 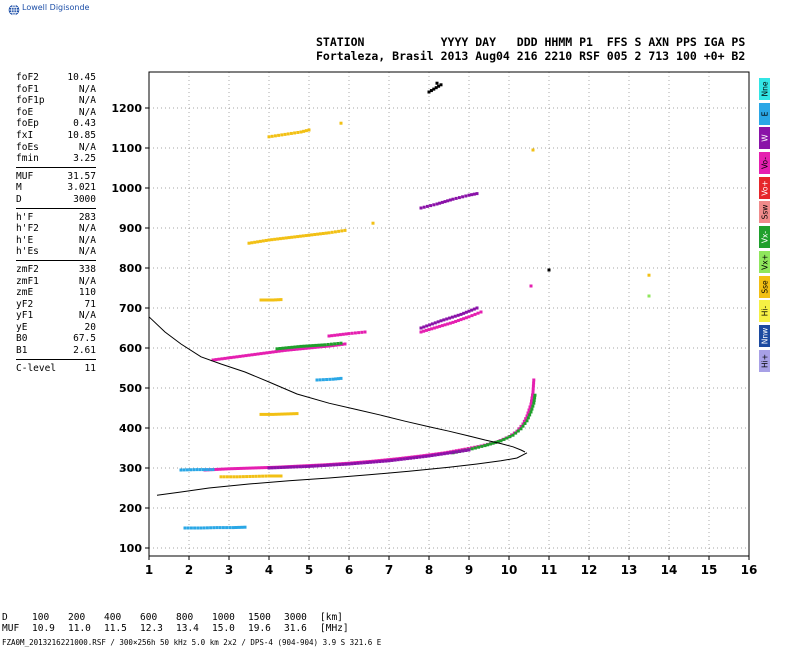 I want to click on param-value: 3.021, so click(x=81, y=188).